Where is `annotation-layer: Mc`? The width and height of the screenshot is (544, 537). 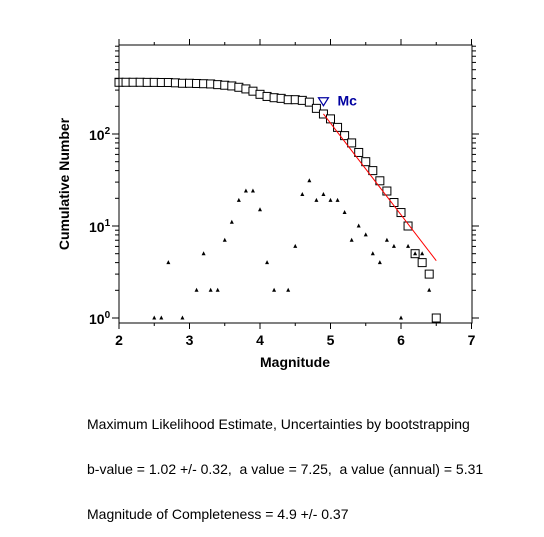
annotation-layer: Mc is located at coordinates (337, 101).